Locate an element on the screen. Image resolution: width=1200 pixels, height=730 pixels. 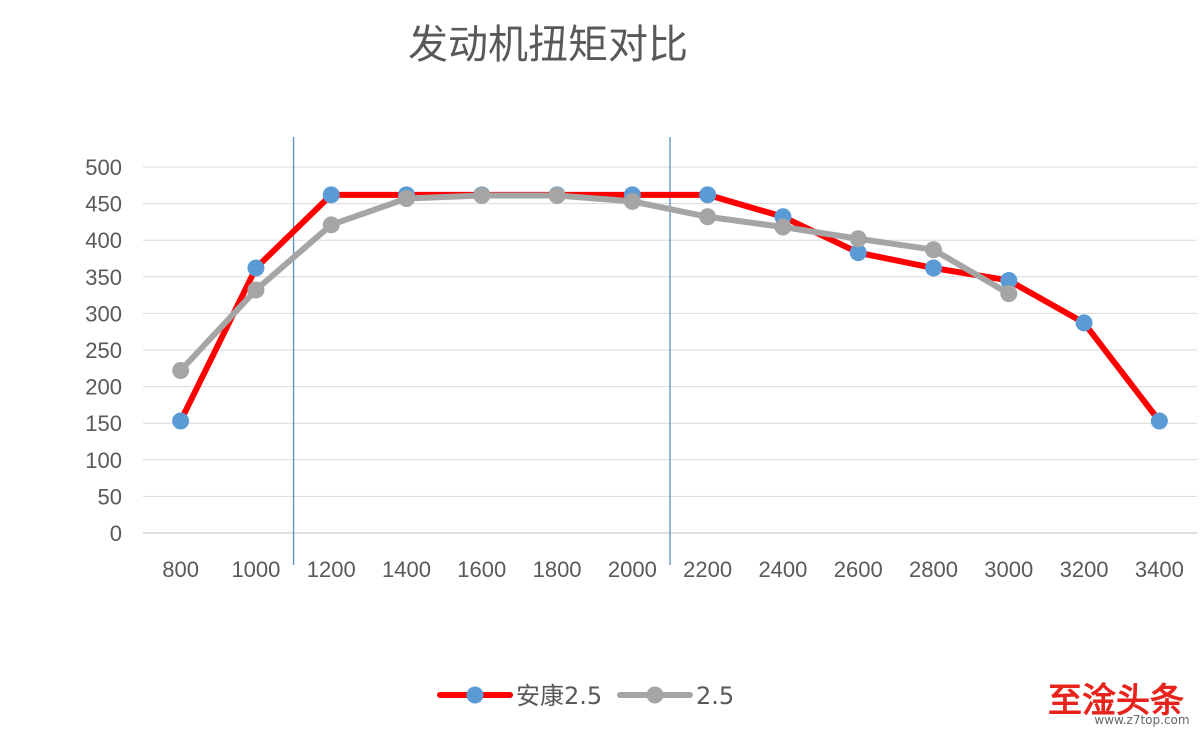
chart-title: 发动机扭矩对比 is located at coordinates (548, 45).